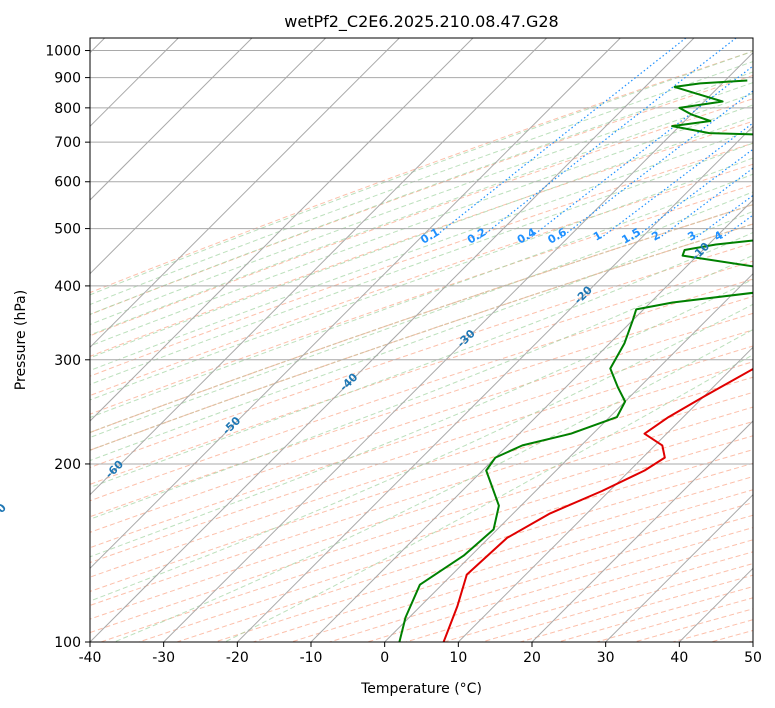 Image resolution: width=775 pixels, height=708 pixels. What do you see at coordinates (655, 236) in the screenshot?
I see `mixing-ratio-label: 2` at bounding box center [655, 236].